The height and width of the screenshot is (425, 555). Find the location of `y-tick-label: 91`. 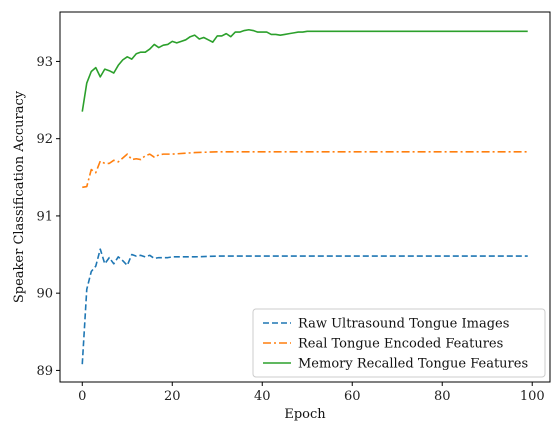

y-tick-label: 91 is located at coordinates (44, 216).